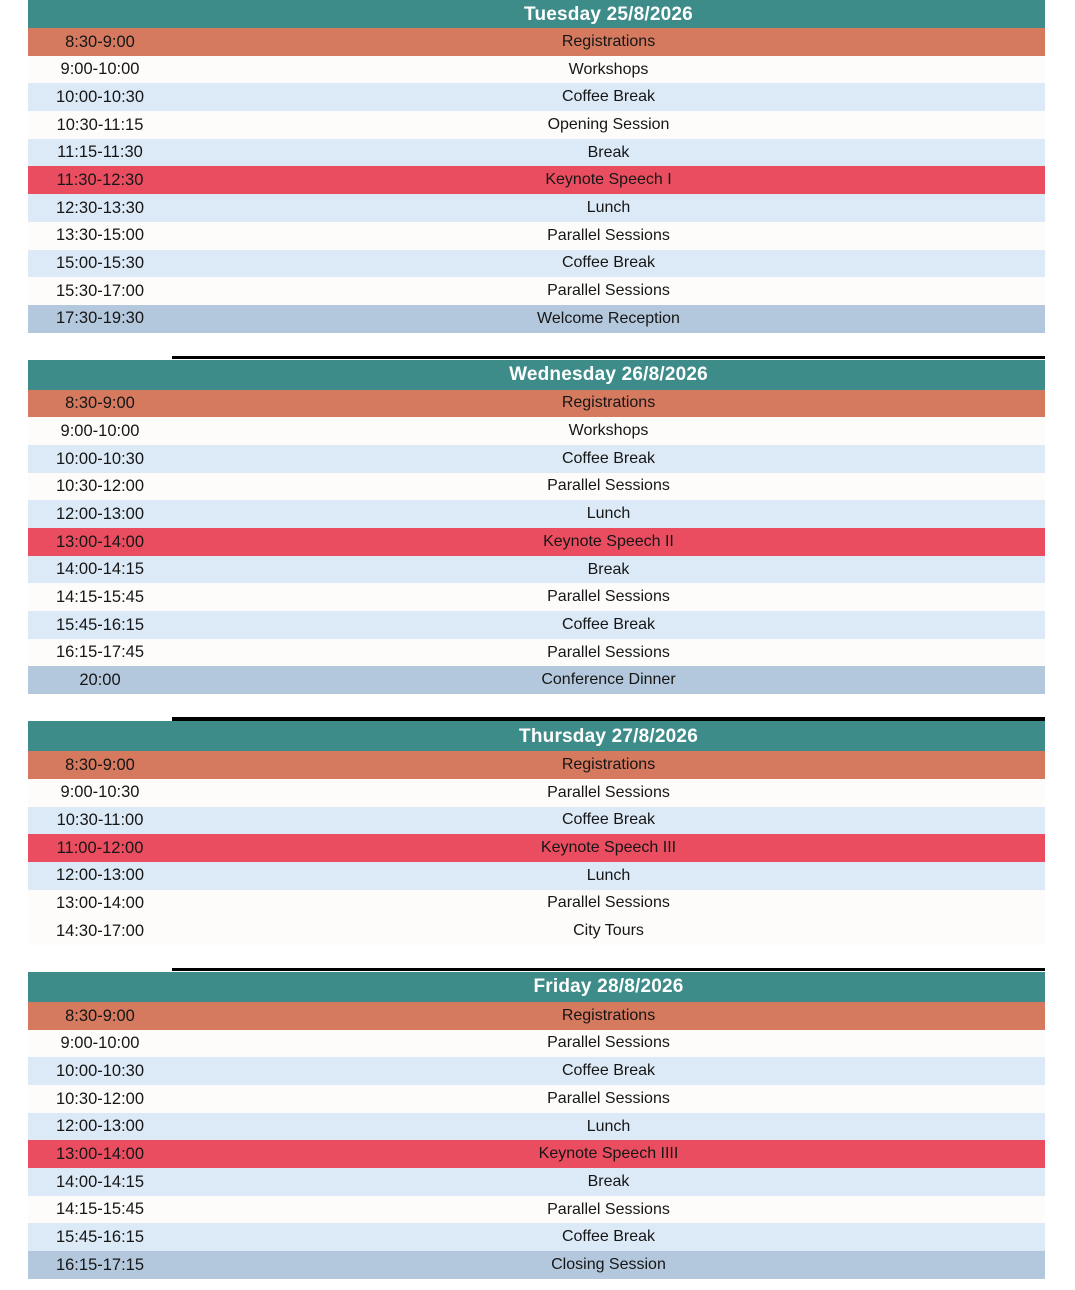 This screenshot has height=1290, width=1075. What do you see at coordinates (536, 848) in the screenshot?
I see `schedule-row: 11:00-12:00 Keynote Speech III` at bounding box center [536, 848].